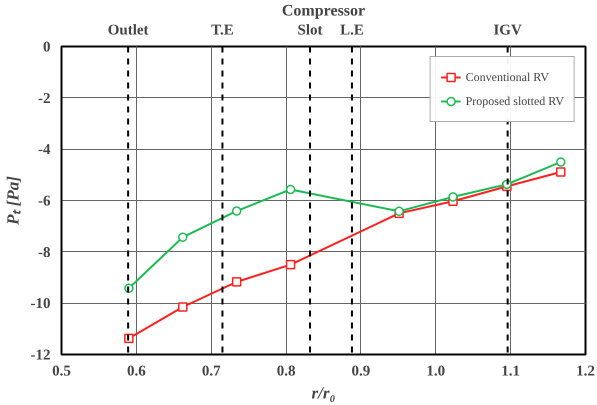 The image size is (597, 405). Describe the element at coordinates (212, 372) in the screenshot. I see `x-tick-label: 0.7` at that location.